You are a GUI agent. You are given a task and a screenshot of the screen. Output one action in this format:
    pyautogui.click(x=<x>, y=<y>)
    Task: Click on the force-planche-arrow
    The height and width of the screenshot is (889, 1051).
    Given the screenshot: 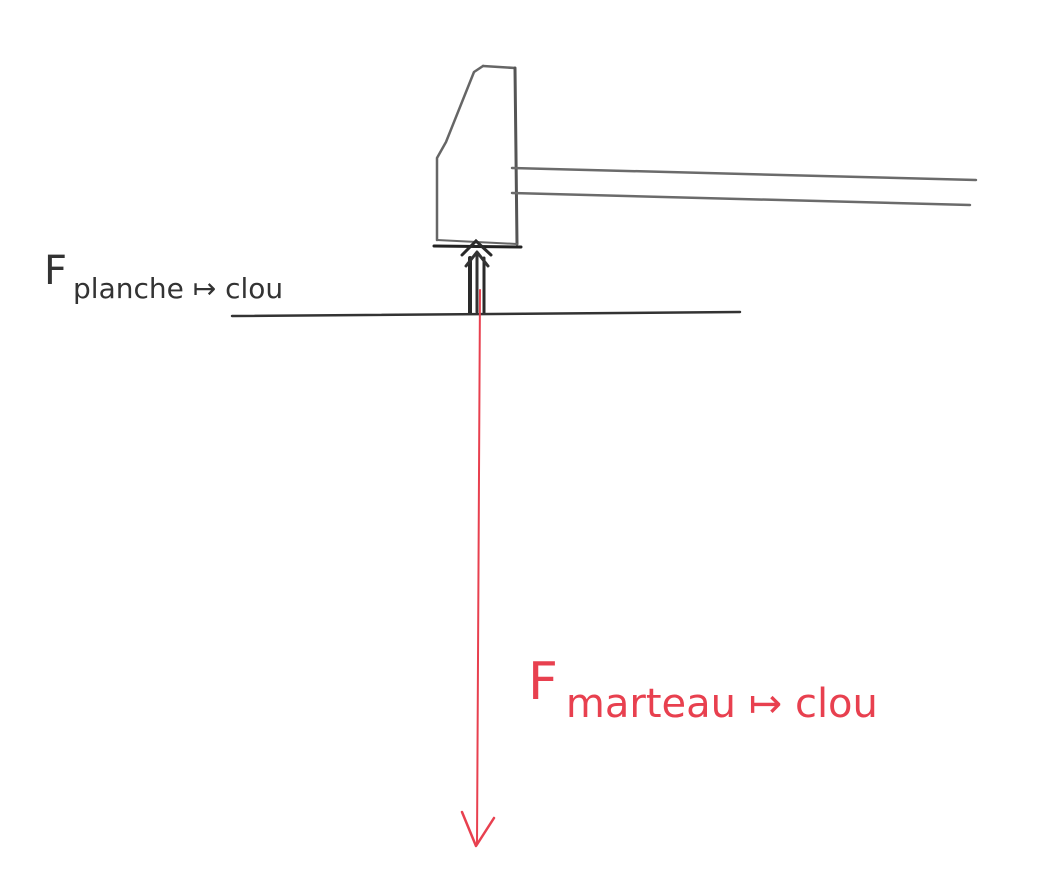 What is the action you would take?
    pyautogui.click(x=477, y=282)
    